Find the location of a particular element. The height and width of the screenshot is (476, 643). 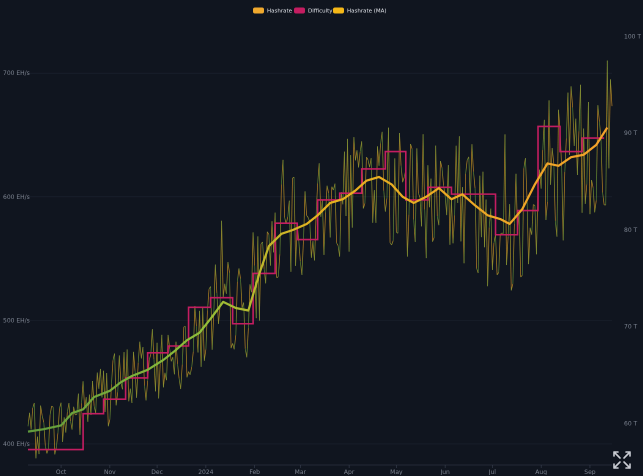

y-left-tick-label: 700 EH/s is located at coordinates (16, 73).